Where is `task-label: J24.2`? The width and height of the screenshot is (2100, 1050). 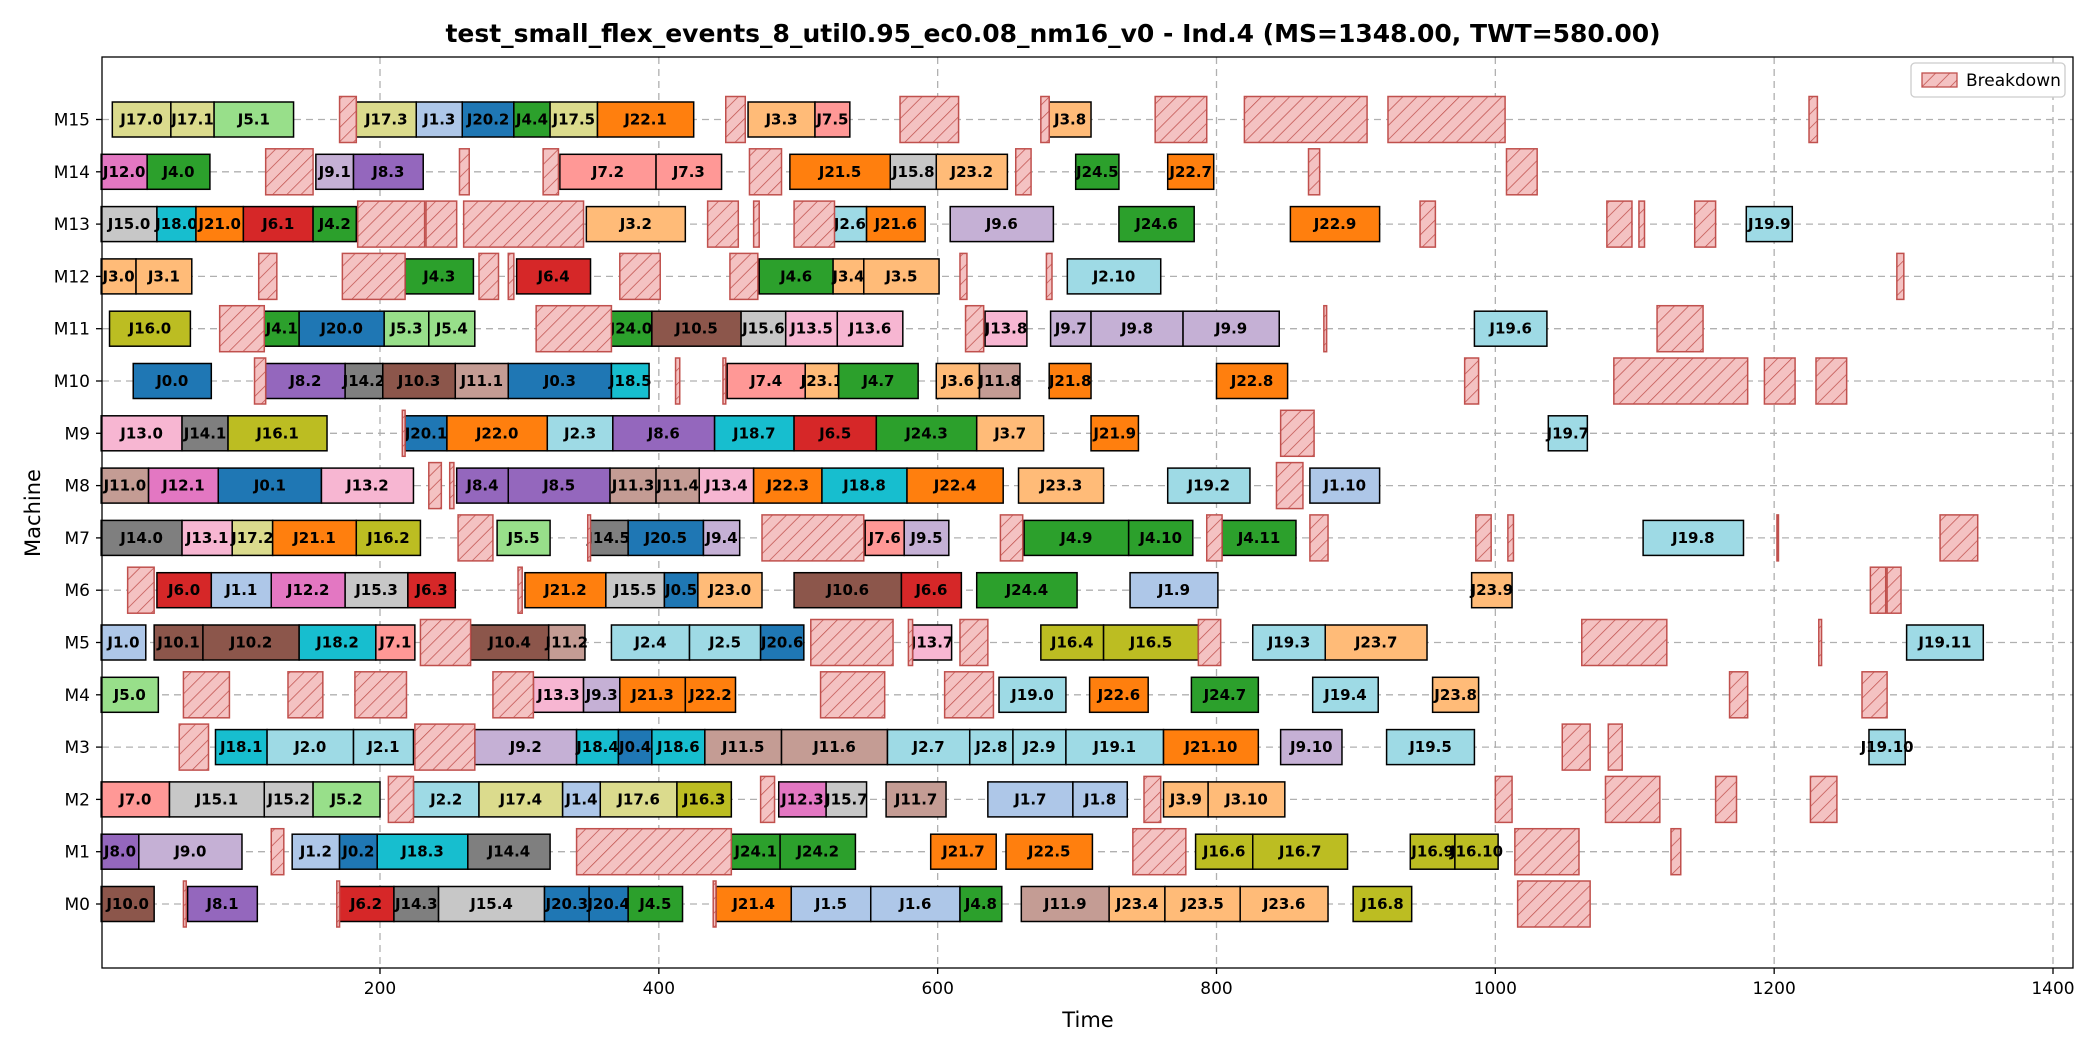
task-label: J24.2 is located at coordinates (817, 852).